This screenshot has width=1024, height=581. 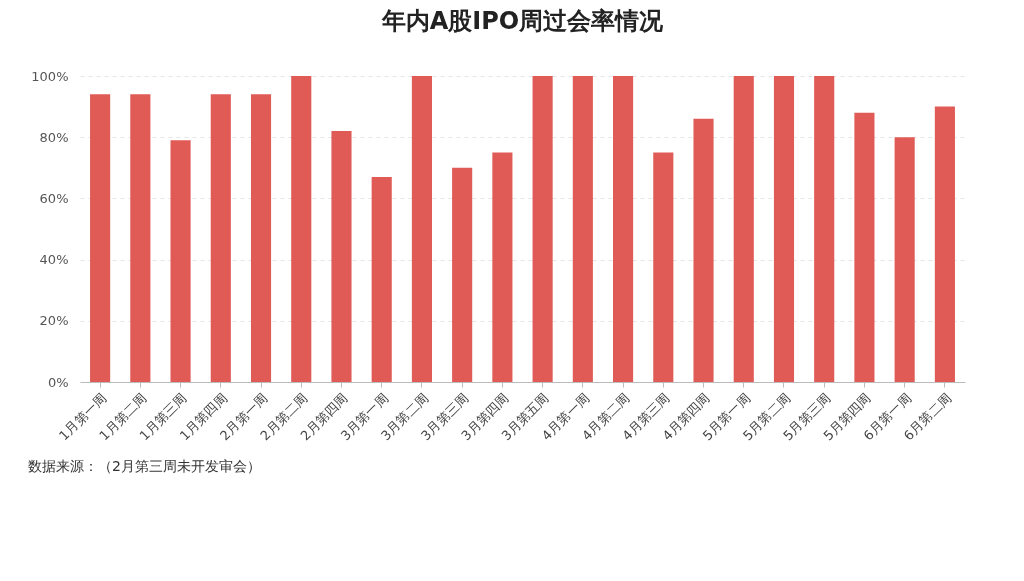 What do you see at coordinates (54, 321) in the screenshot?
I see `y-tick-label: 20%` at bounding box center [54, 321].